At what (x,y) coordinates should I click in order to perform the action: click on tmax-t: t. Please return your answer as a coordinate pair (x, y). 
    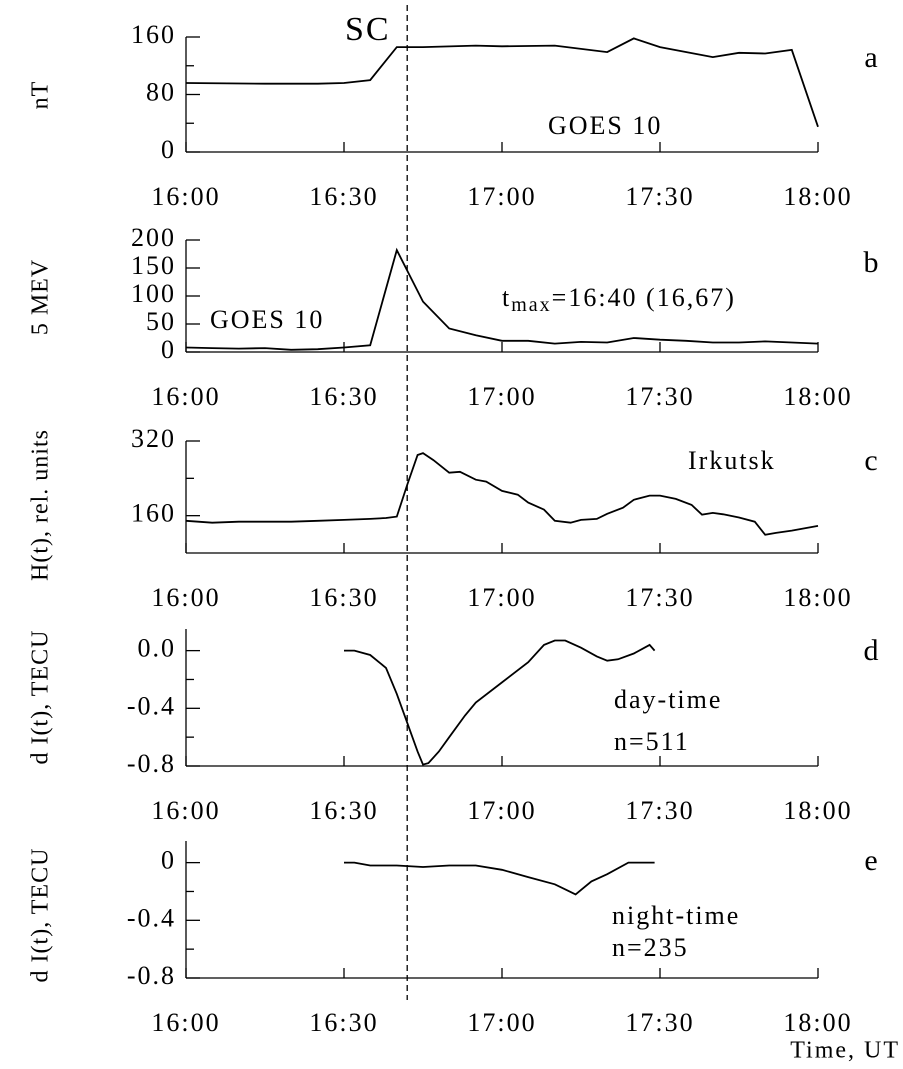
    Looking at the image, I should click on (506, 297).